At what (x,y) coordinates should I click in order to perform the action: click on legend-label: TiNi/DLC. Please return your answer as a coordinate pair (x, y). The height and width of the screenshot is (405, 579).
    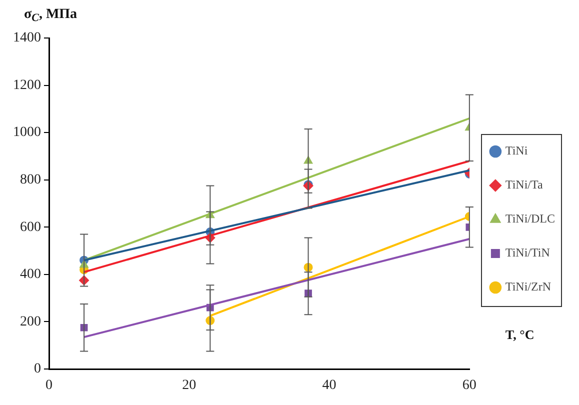
    Looking at the image, I should click on (530, 219).